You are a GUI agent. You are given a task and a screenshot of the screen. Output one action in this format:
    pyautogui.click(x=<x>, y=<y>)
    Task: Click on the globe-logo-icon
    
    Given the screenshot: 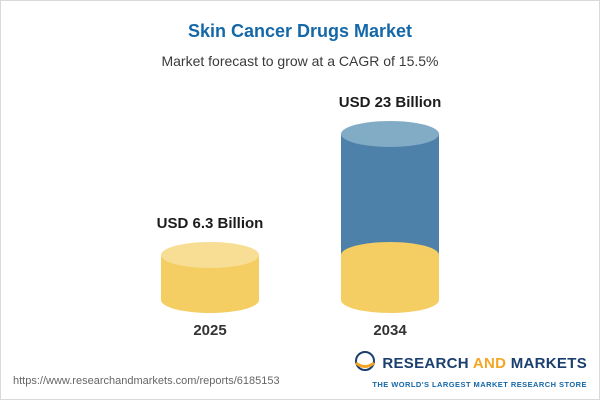 What is the action you would take?
    pyautogui.click(x=365, y=363)
    